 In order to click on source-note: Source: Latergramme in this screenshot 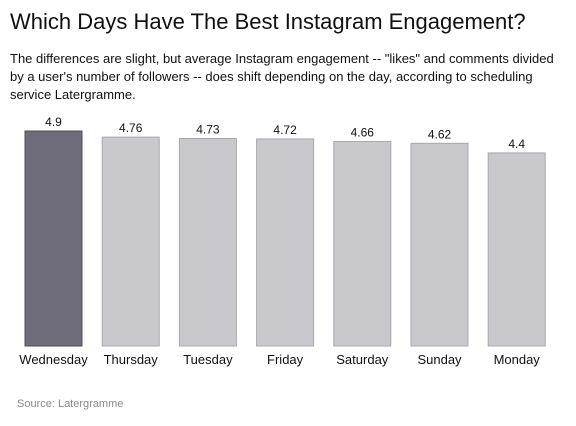, I will do `click(70, 404)`.